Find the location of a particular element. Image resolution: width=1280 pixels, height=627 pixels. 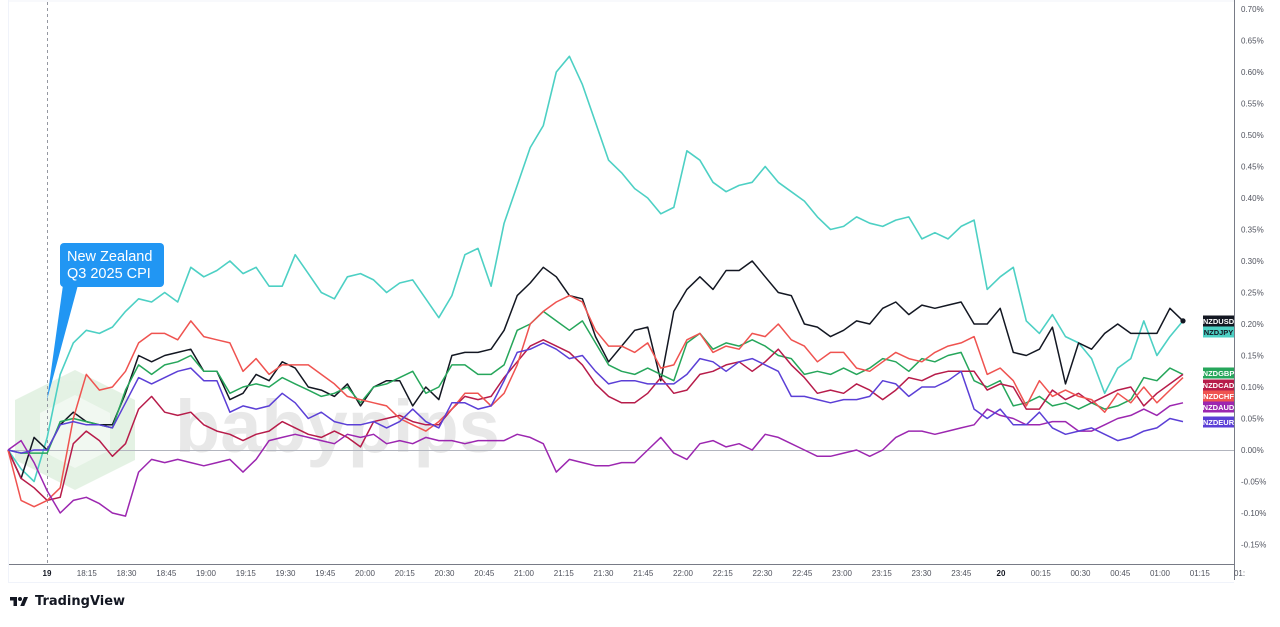

x-tick-label: 22:30 is located at coordinates (762, 573).